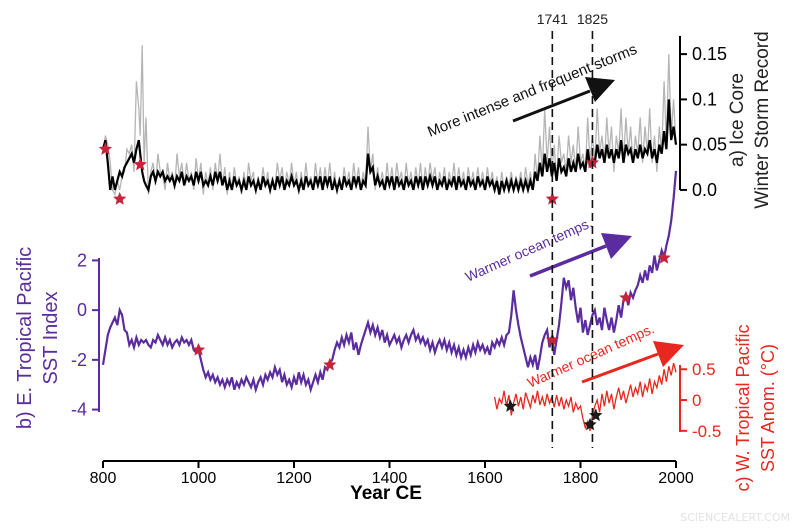 The image size is (800, 530). What do you see at coordinates (600, 89) in the screenshot?
I see `panel-a-trend-arrowhead` at bounding box center [600, 89].